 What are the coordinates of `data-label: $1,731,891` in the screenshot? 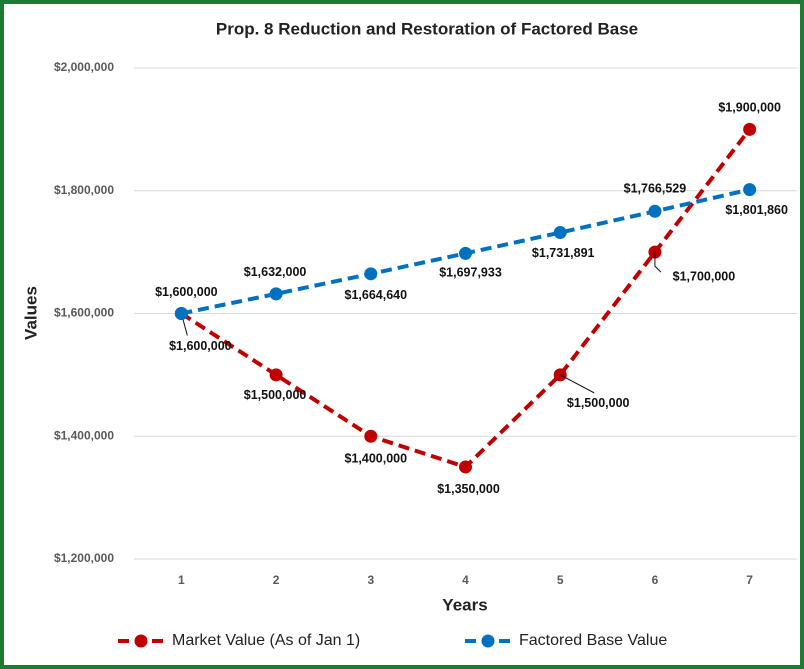 It's located at (563, 253).